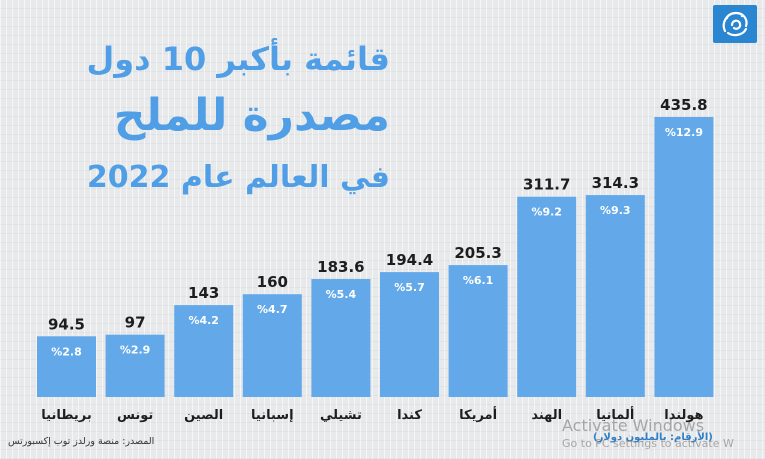 The width and height of the screenshot is (765, 459). Describe the element at coordinates (272, 309) in the screenshot. I see `bar-percent-label: %4.7` at that location.